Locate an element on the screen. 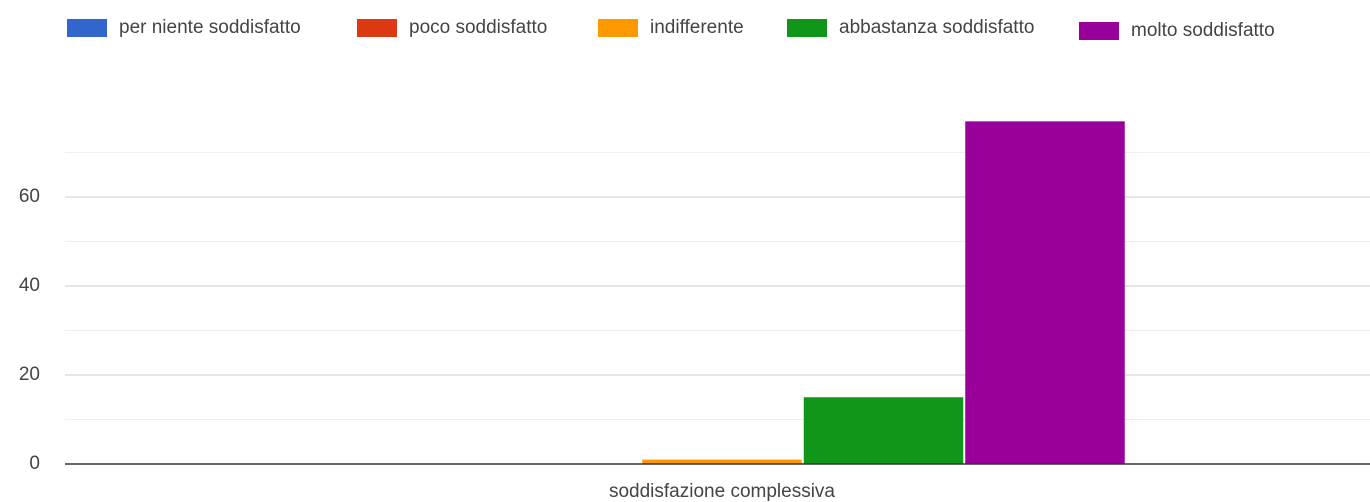 This screenshot has width=1370, height=502. legend-label: per niente soddisfatto is located at coordinates (210, 27).